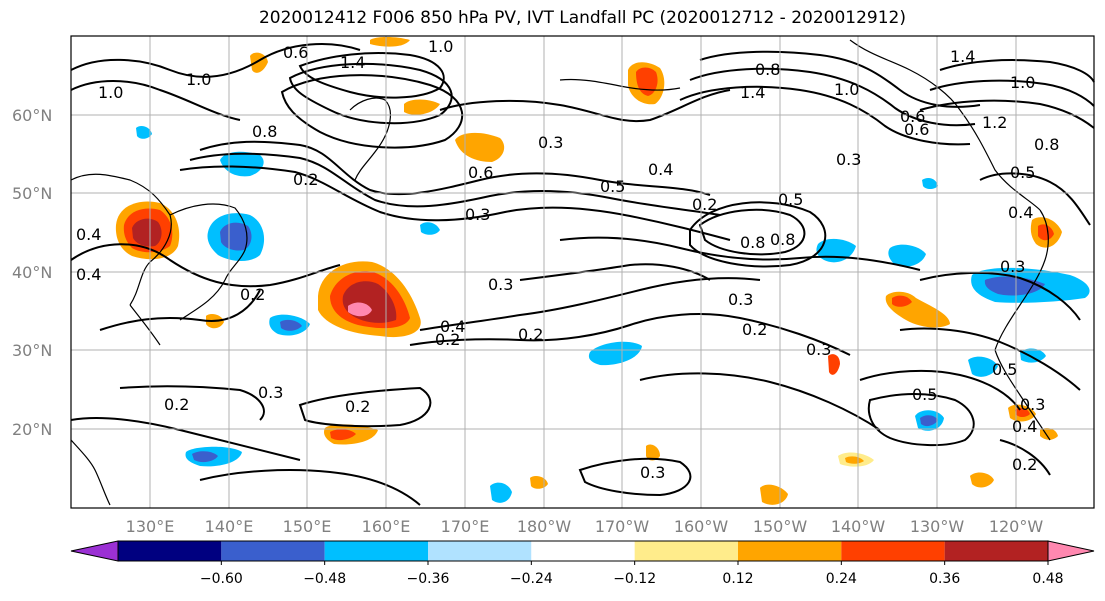 This screenshot has height=601, width=1105. What do you see at coordinates (780, 526) in the screenshot?
I see `lon-label: 150°W` at bounding box center [780, 526].